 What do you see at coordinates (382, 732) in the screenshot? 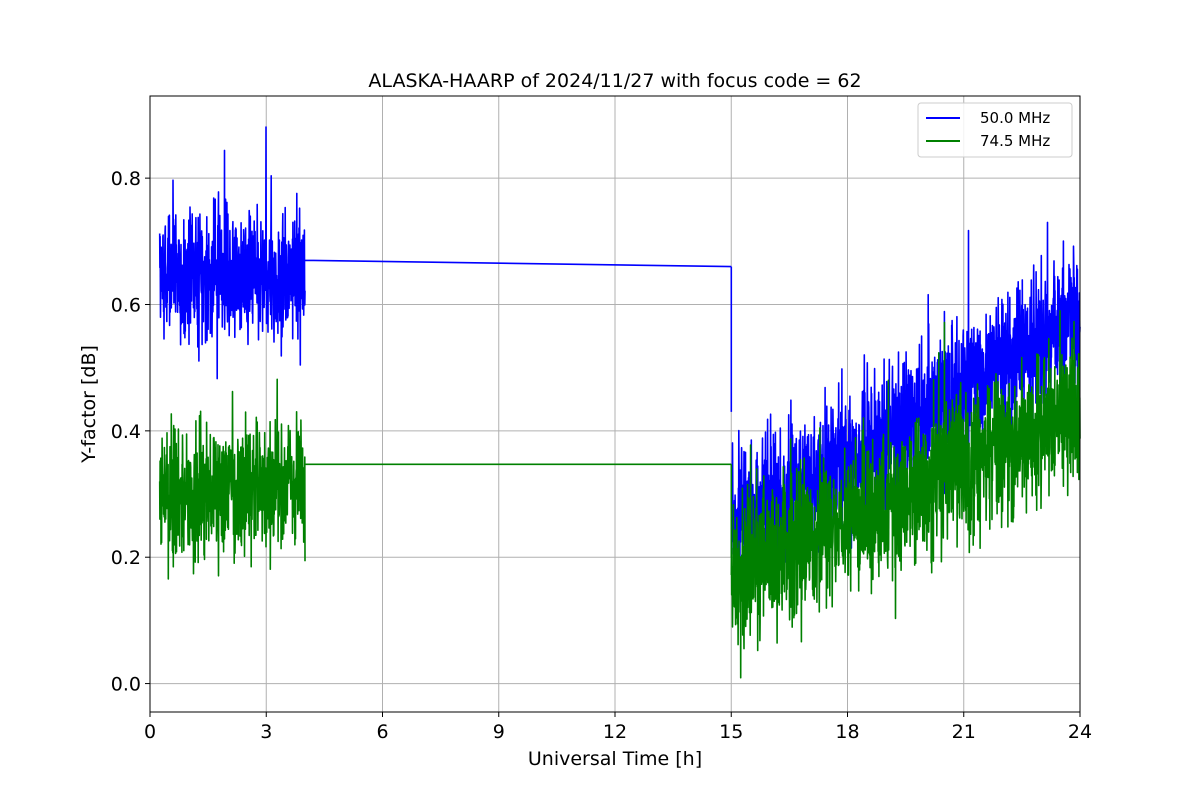
I see `x-tick-label: 6` at bounding box center [382, 732].